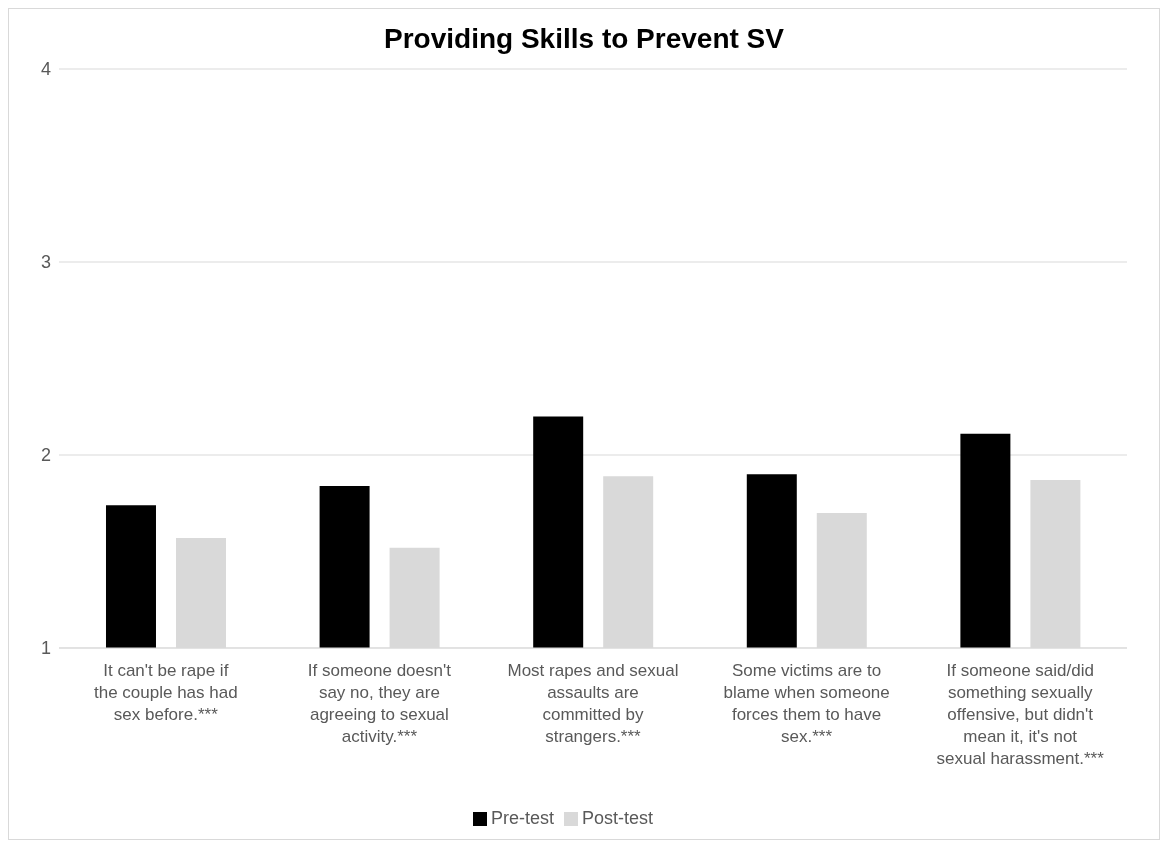 The height and width of the screenshot is (852, 1174). I want to click on legend-label: Pre-test, so click(522, 818).